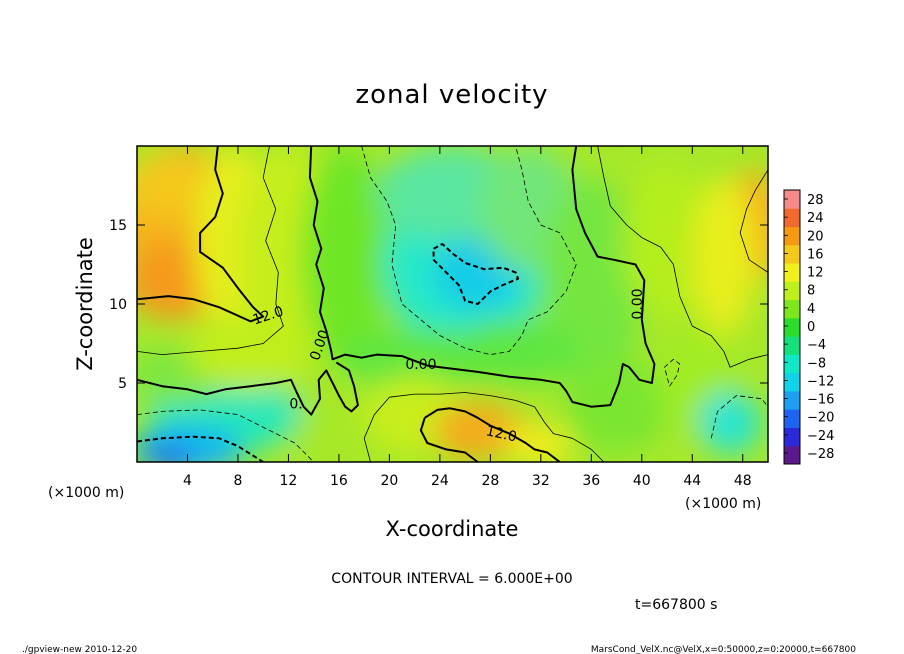 This screenshot has height=654, width=904. What do you see at coordinates (816, 345) in the screenshot?
I see `colorbar-label: −4` at bounding box center [816, 345].